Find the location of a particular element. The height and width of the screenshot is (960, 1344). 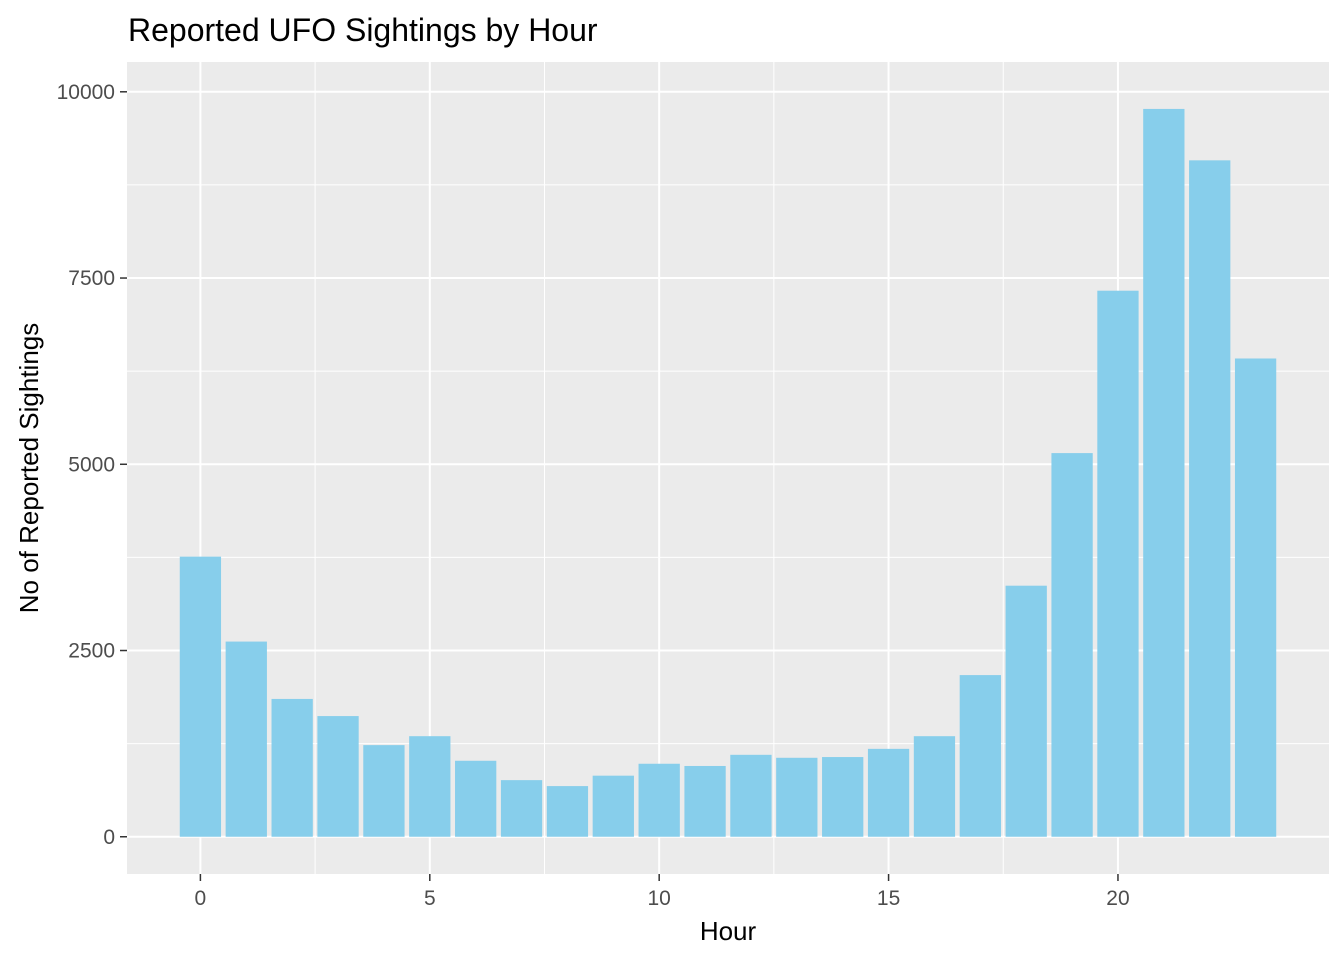

y-tick-label: 2500 is located at coordinates (91, 651).